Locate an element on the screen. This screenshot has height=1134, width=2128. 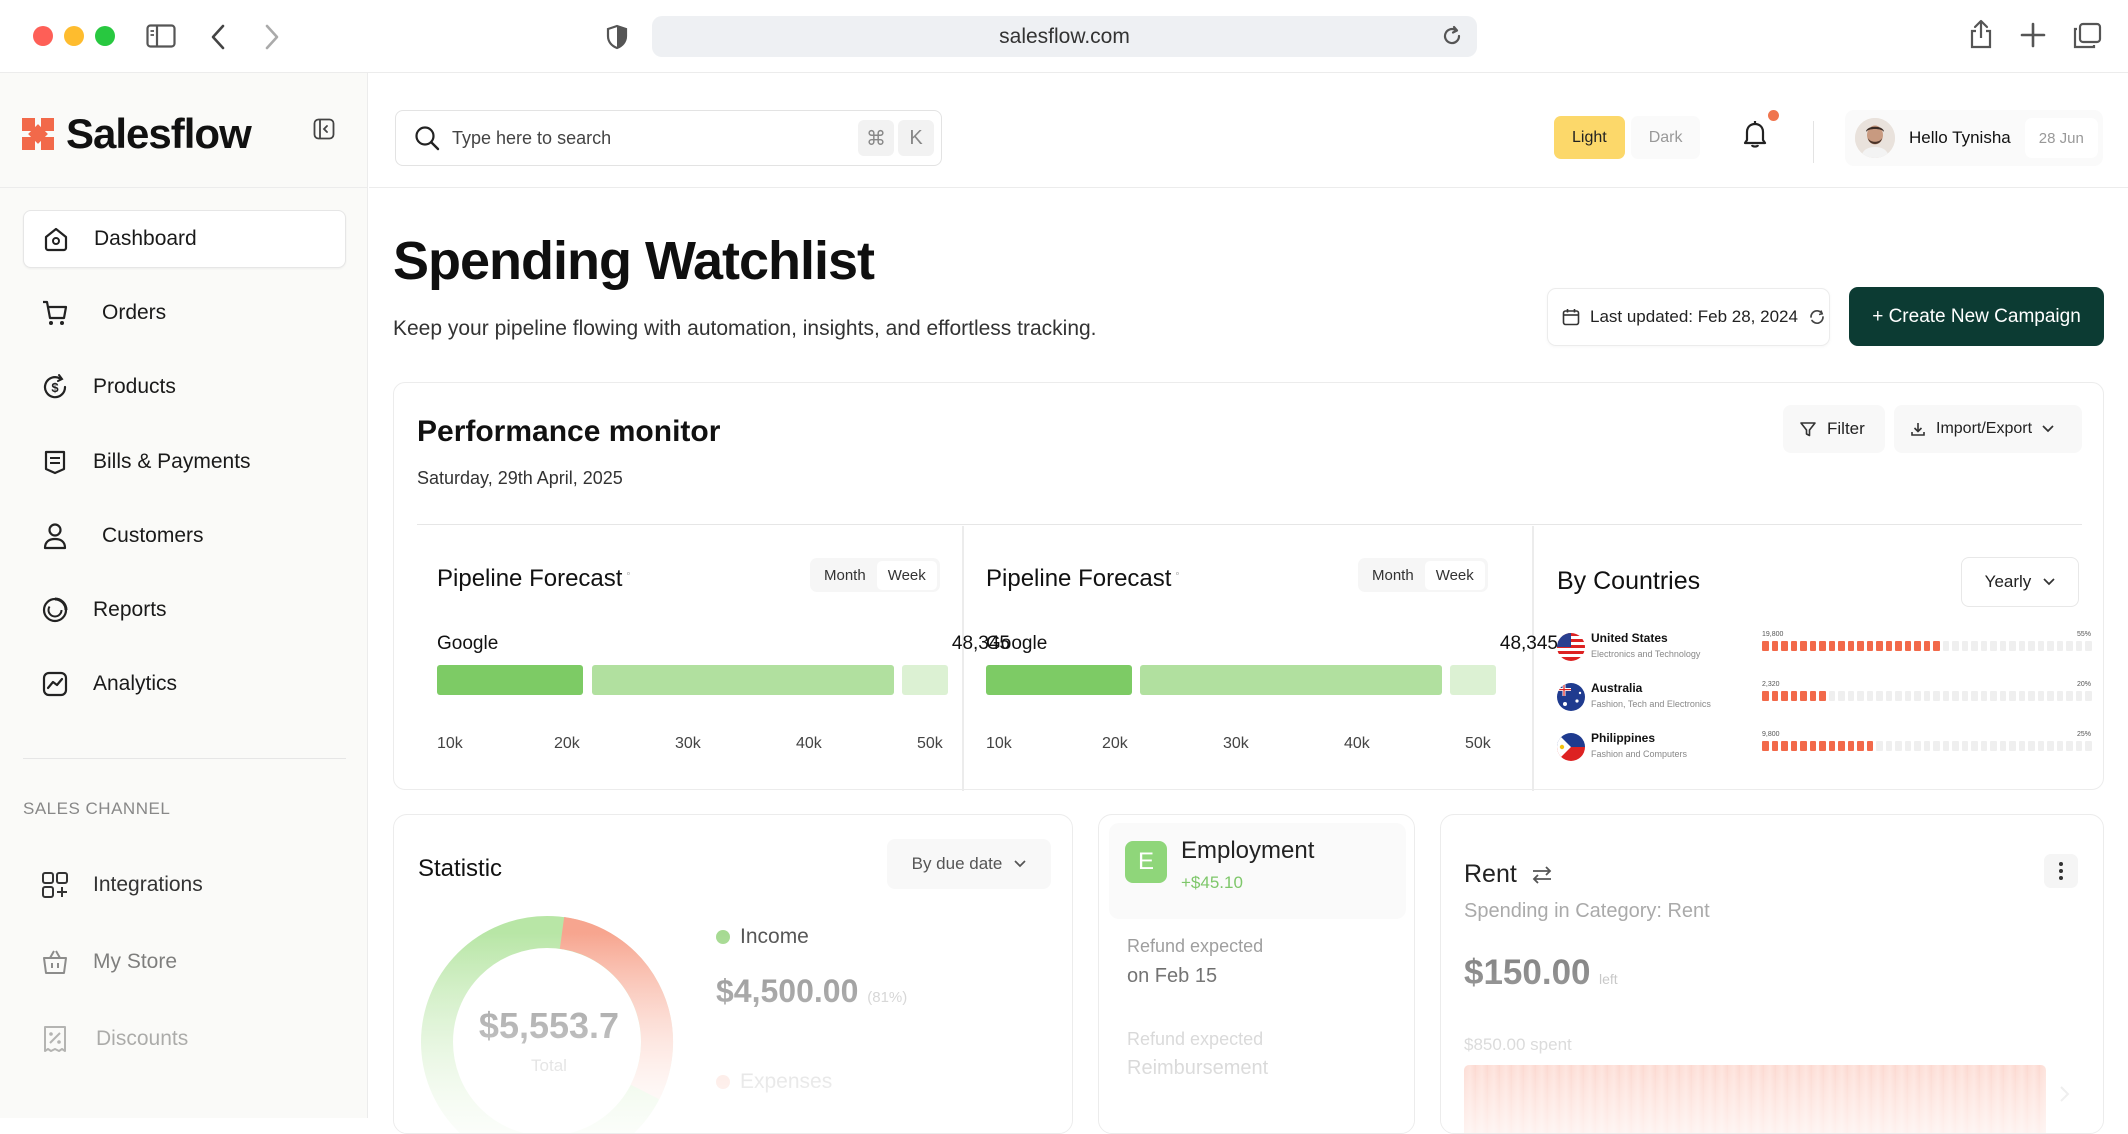
filter-button: Filter is located at coordinates (1834, 429).